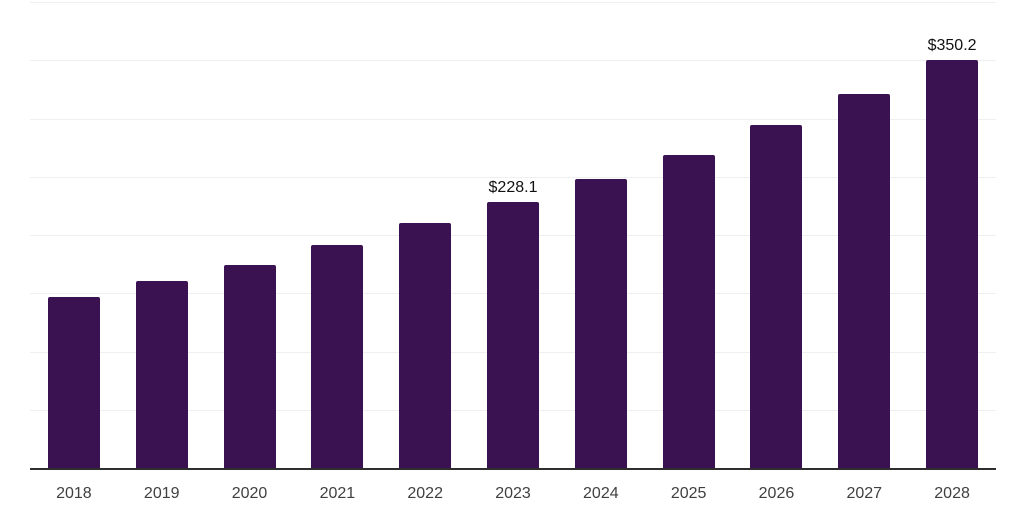 The image size is (1024, 512). I want to click on bar-2022, so click(425, 345).